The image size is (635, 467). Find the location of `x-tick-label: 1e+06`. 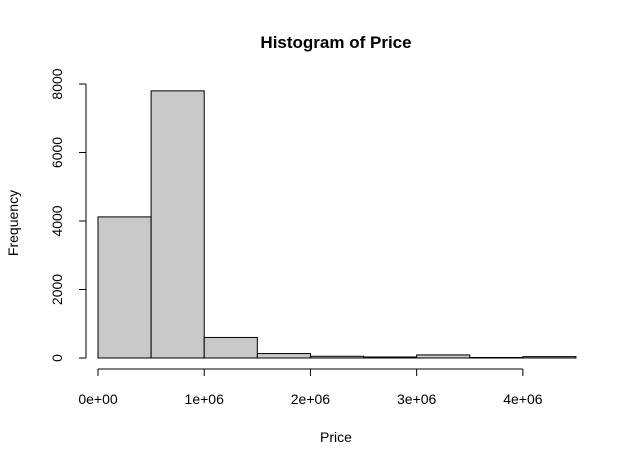

x-tick-label: 1e+06 is located at coordinates (205, 399).